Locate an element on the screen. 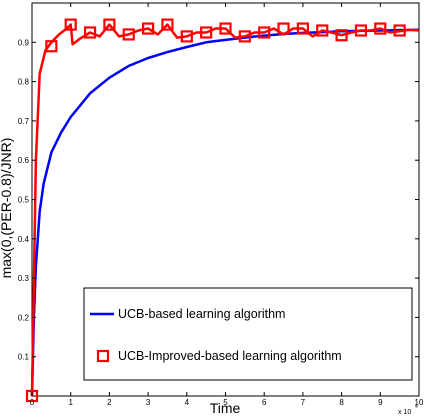 Image resolution: width=424 pixels, height=418 pixels. y-tick-label: 0.7 is located at coordinates (24, 121).